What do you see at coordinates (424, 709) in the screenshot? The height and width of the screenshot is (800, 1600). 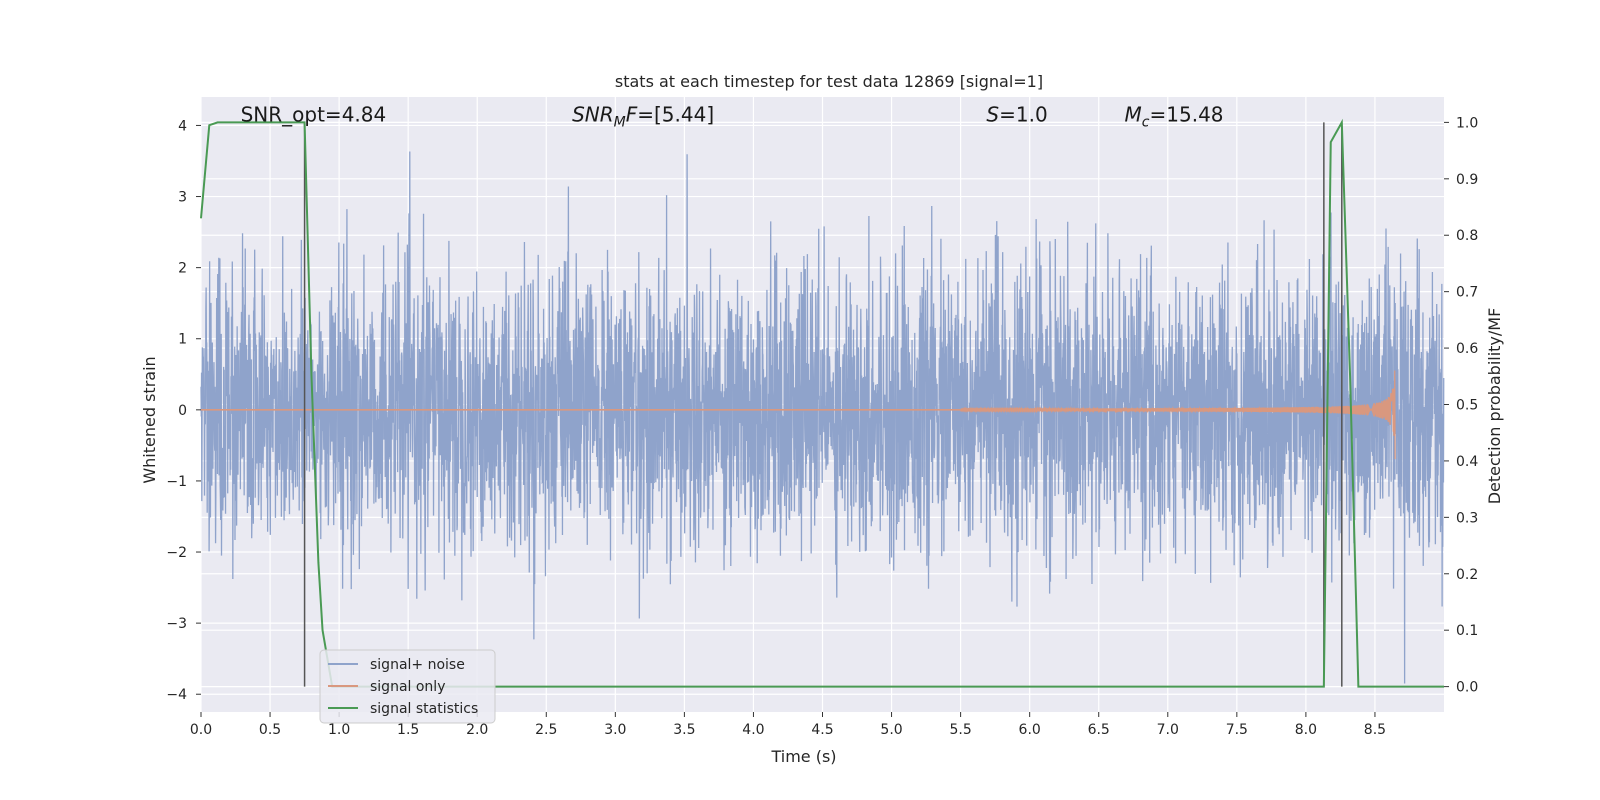 I see `legend-label-2: signal statistics` at bounding box center [424, 709].